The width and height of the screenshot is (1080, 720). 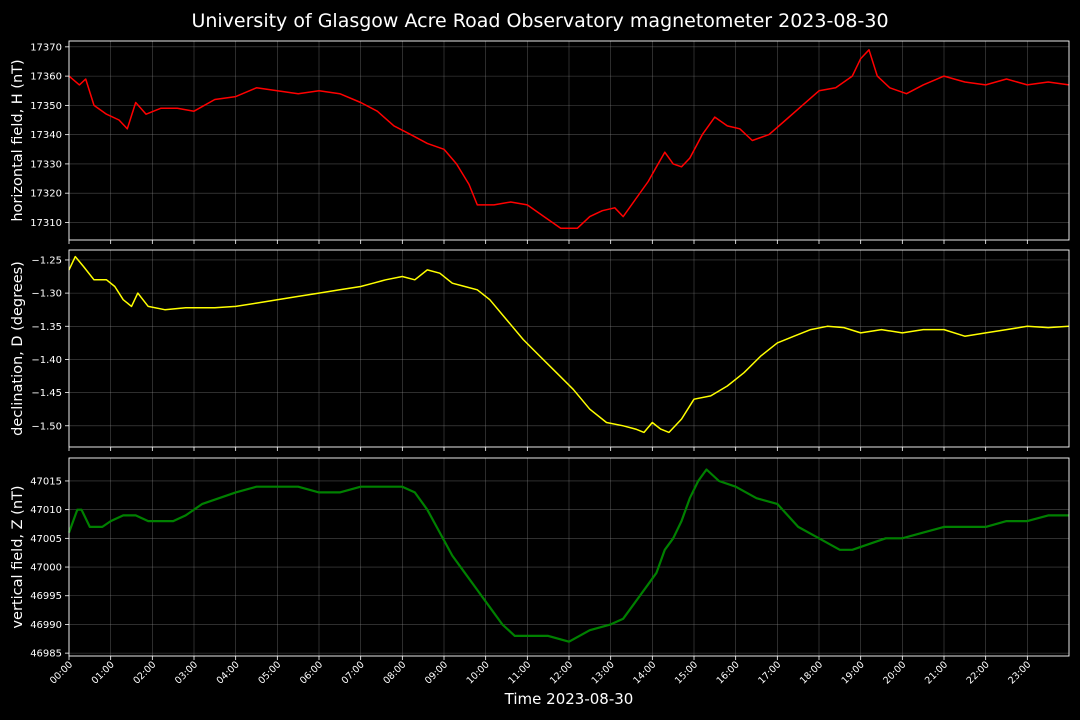 What do you see at coordinates (644, 672) in the screenshot?
I see `x-tick-label: 14:00` at bounding box center [644, 672].